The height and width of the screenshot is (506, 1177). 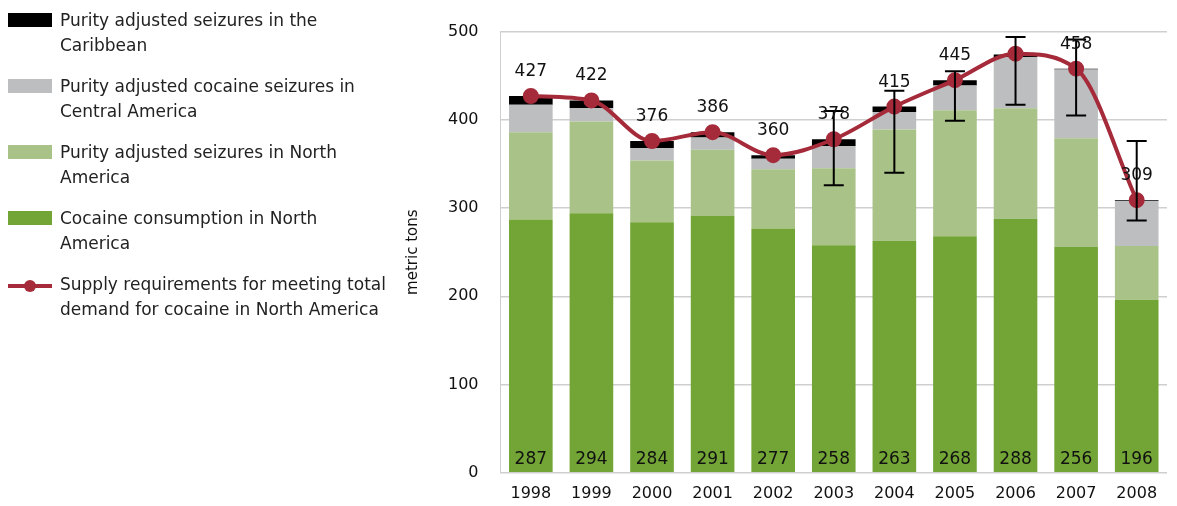 What do you see at coordinates (712, 106) in the screenshot?
I see `data-label: 386` at bounding box center [712, 106].